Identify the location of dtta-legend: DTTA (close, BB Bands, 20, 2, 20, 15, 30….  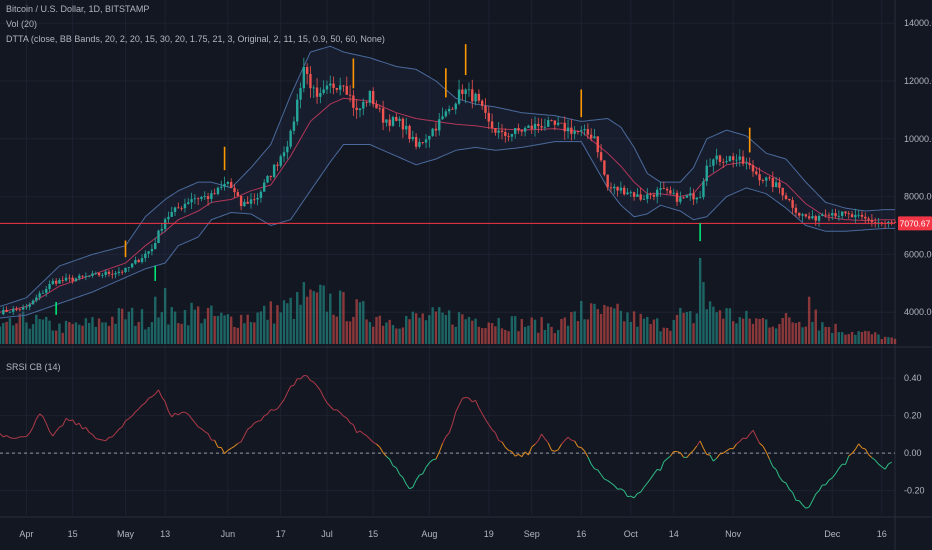
(195, 39).